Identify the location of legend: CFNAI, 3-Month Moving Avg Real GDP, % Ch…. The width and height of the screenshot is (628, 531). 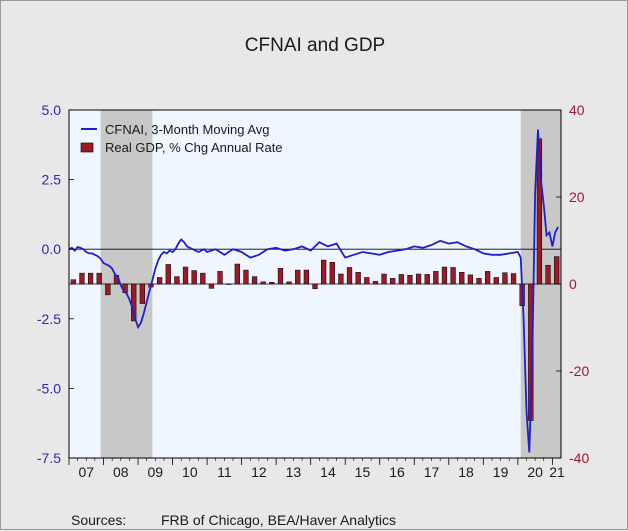
(181, 138).